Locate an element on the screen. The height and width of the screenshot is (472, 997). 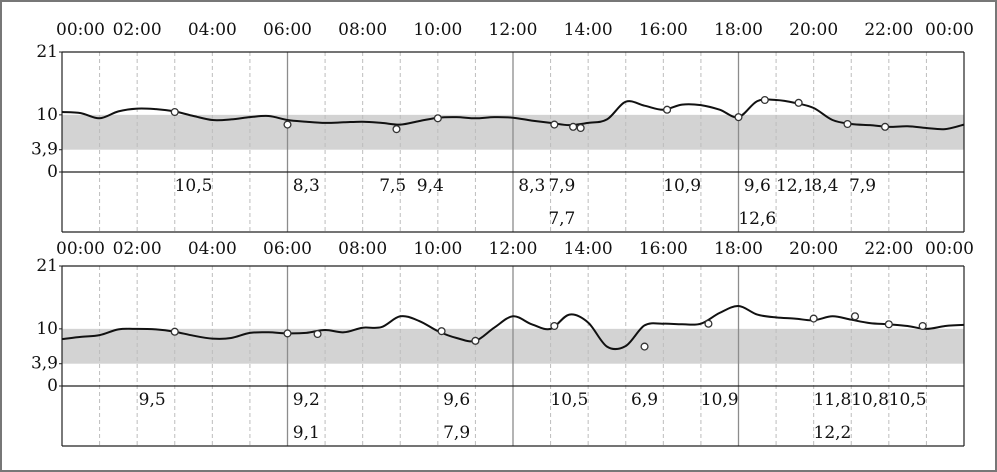
reading-value-label: 12,1 is located at coordinates (795, 186).